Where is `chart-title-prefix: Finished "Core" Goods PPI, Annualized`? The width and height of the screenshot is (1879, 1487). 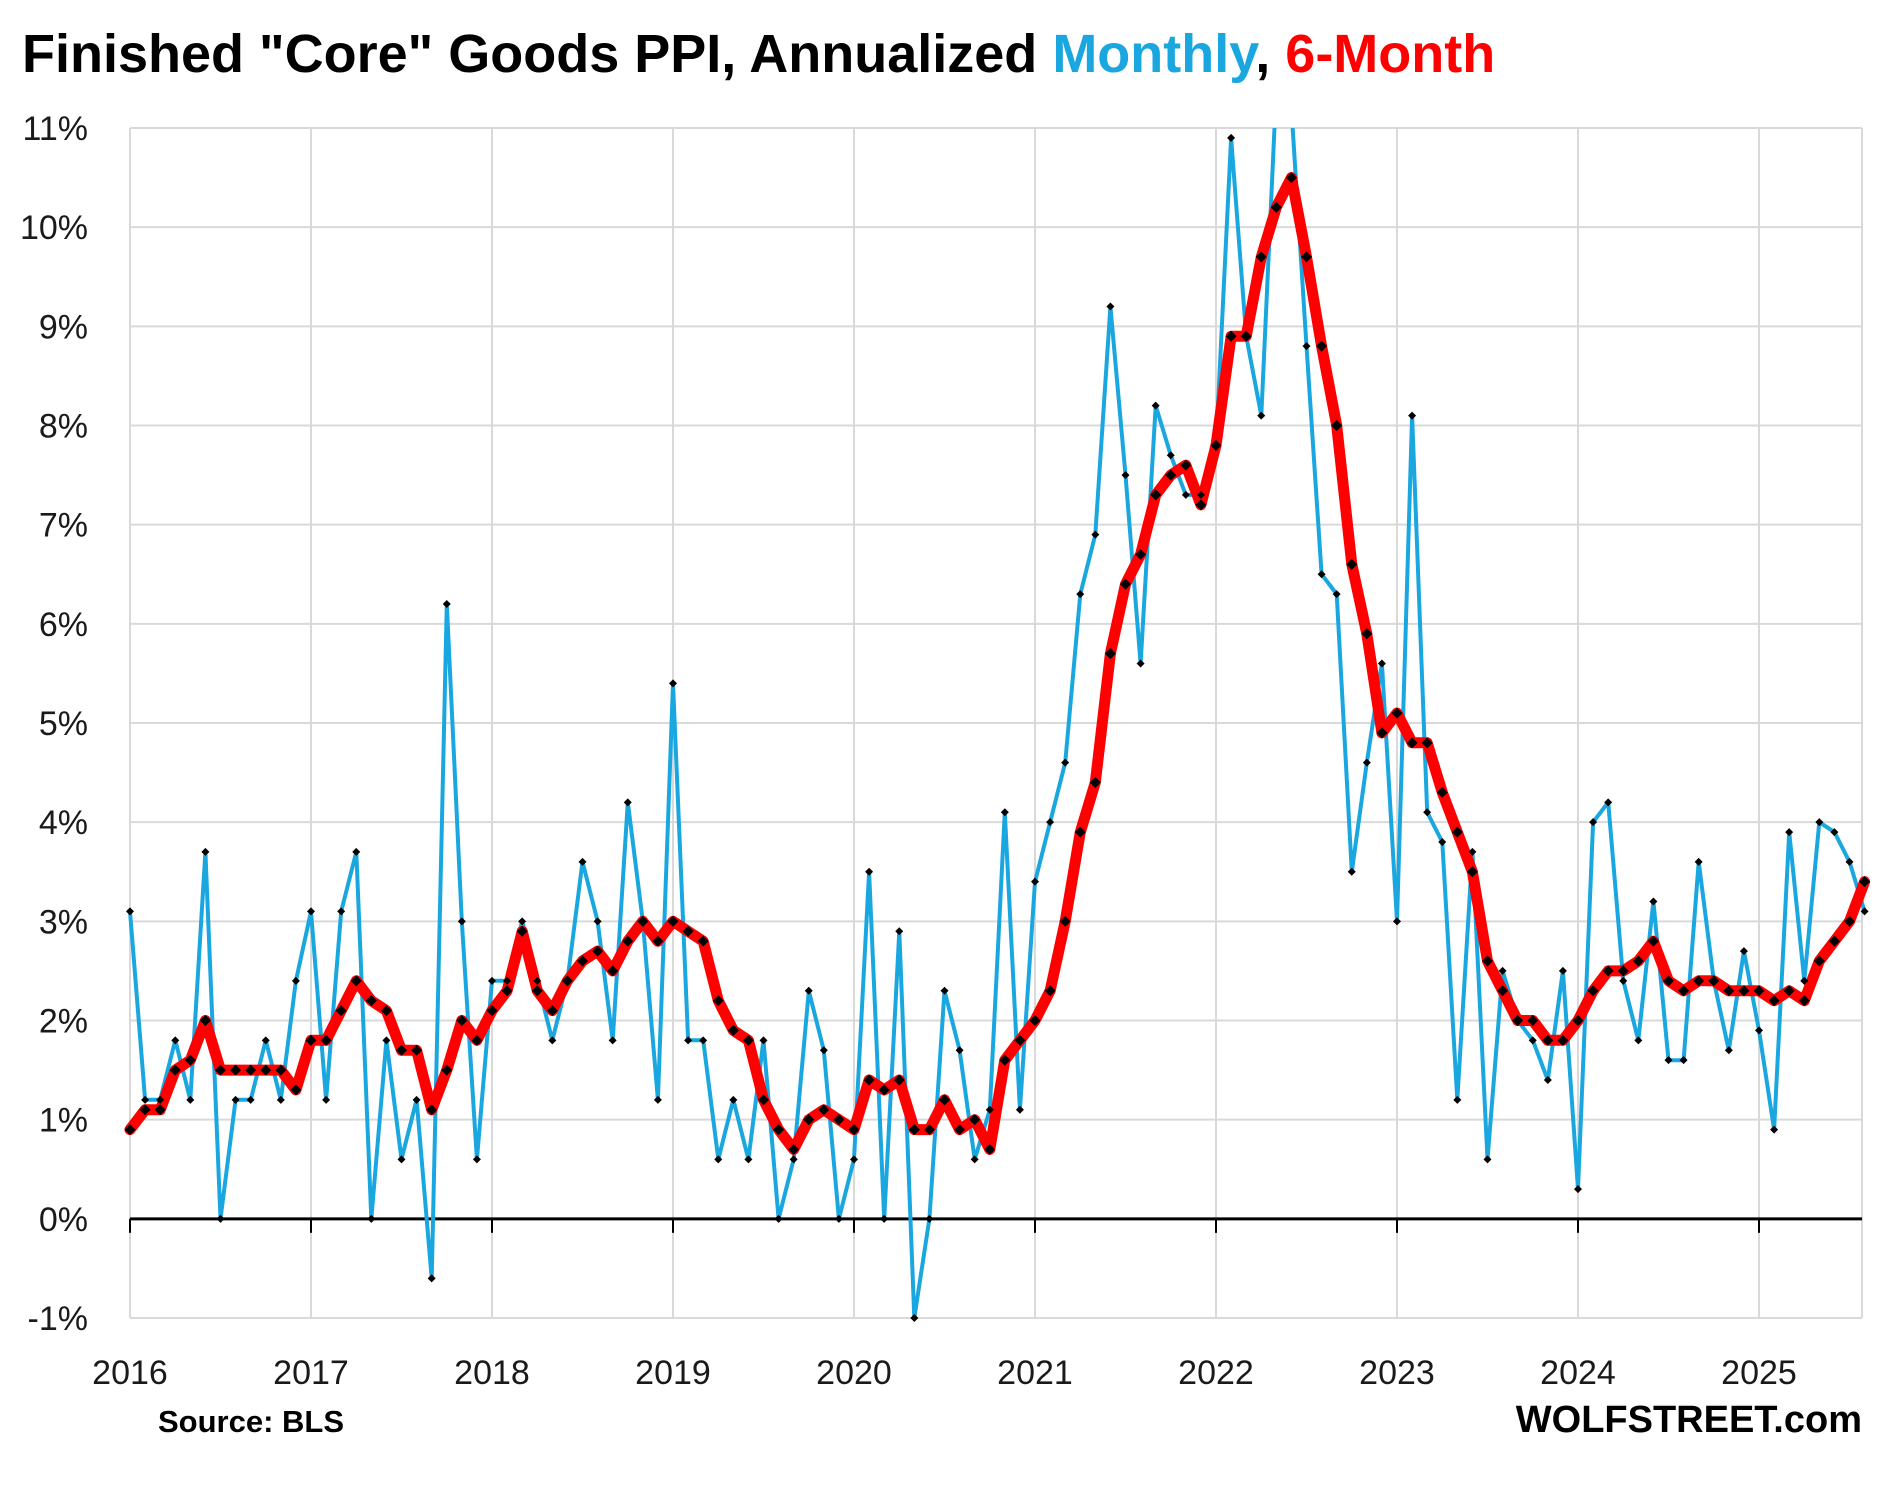
chart-title-prefix: Finished "Core" Goods PPI, Annualized is located at coordinates (537, 54).